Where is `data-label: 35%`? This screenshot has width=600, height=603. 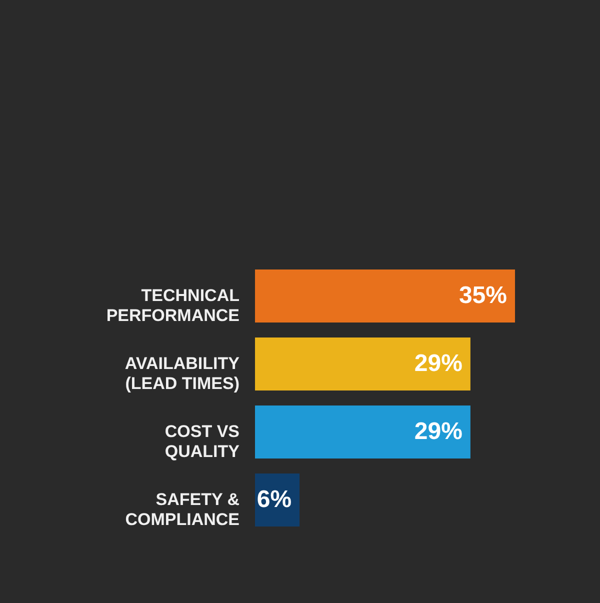 data-label: 35% is located at coordinates (482, 295).